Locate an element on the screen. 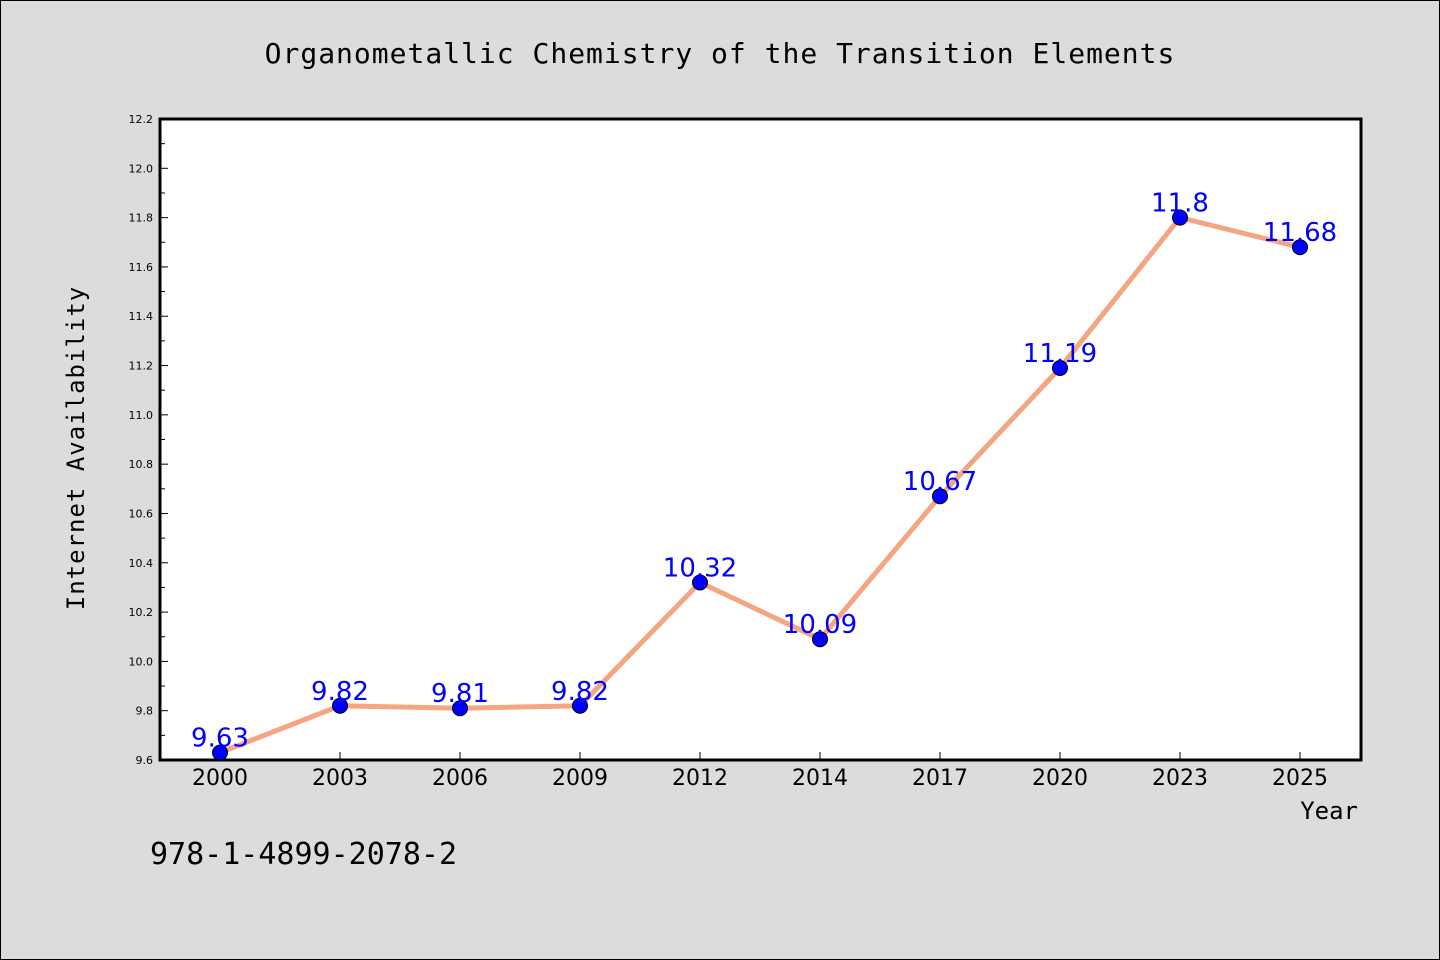 This screenshot has width=1440, height=960. y-tick-label: 10.6 is located at coordinates (141, 513).